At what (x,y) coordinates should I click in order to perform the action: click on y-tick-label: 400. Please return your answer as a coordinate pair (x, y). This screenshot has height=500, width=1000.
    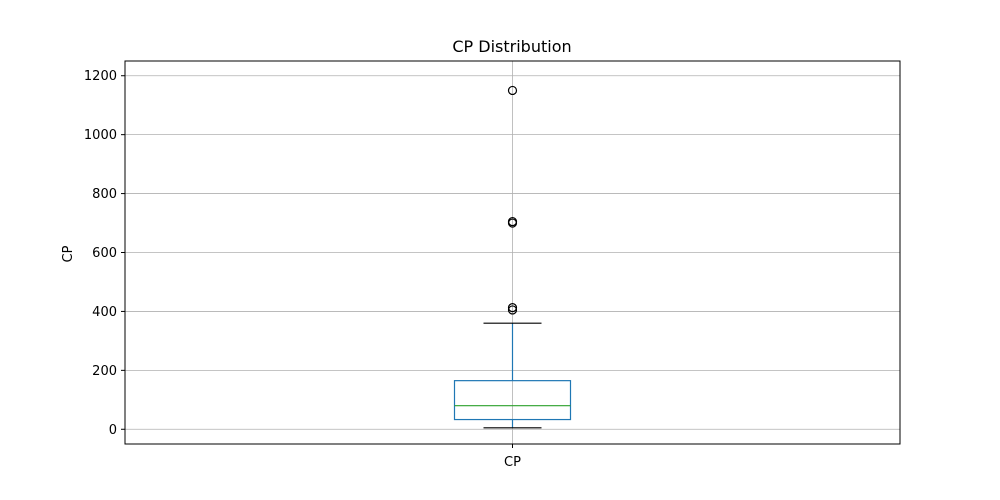
    Looking at the image, I should click on (104, 312).